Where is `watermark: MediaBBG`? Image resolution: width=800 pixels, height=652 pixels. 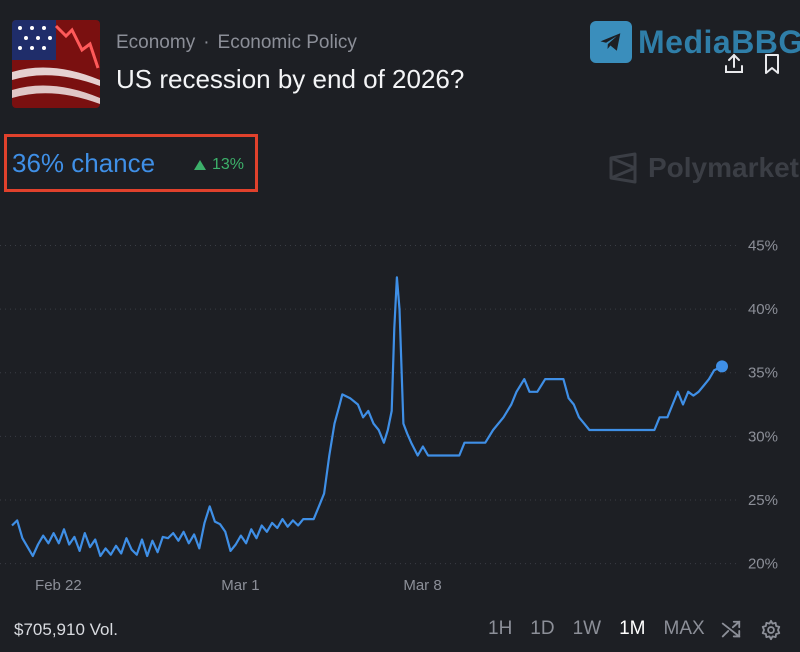
watermark: MediaBBG is located at coordinates (695, 42).